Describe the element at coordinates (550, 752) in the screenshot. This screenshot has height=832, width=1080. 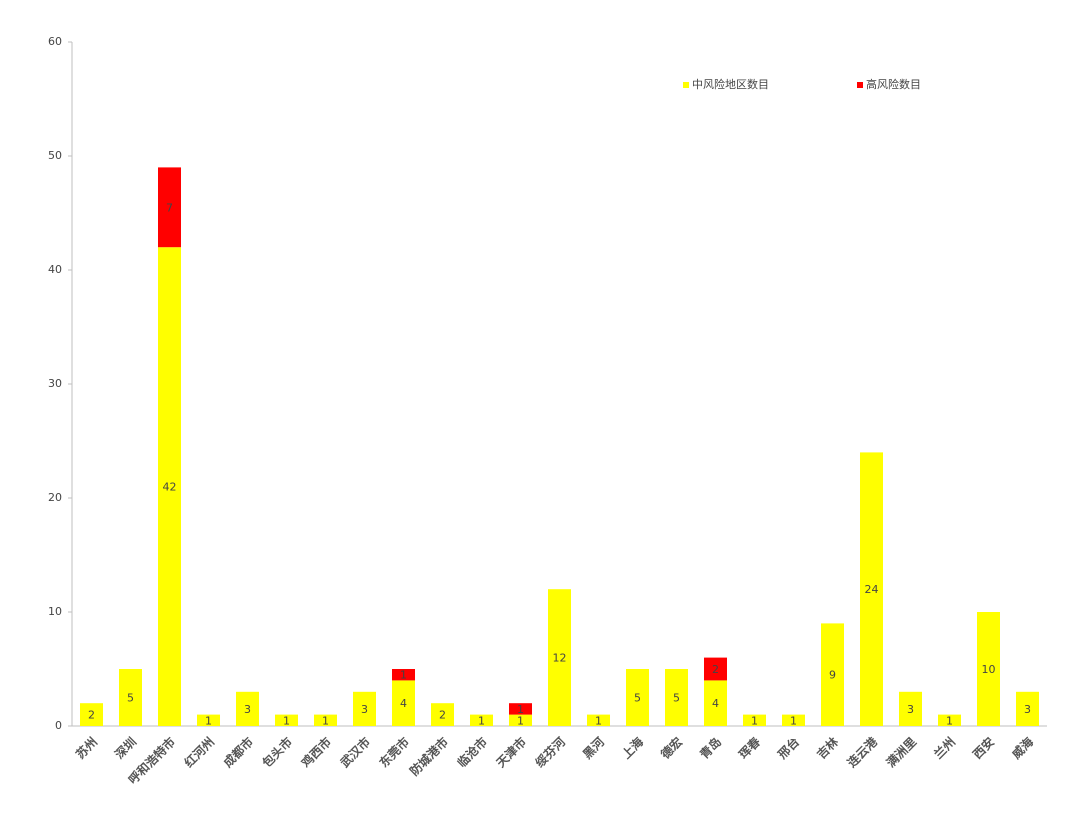
I see `x-tick-label: 绥芬河` at that location.